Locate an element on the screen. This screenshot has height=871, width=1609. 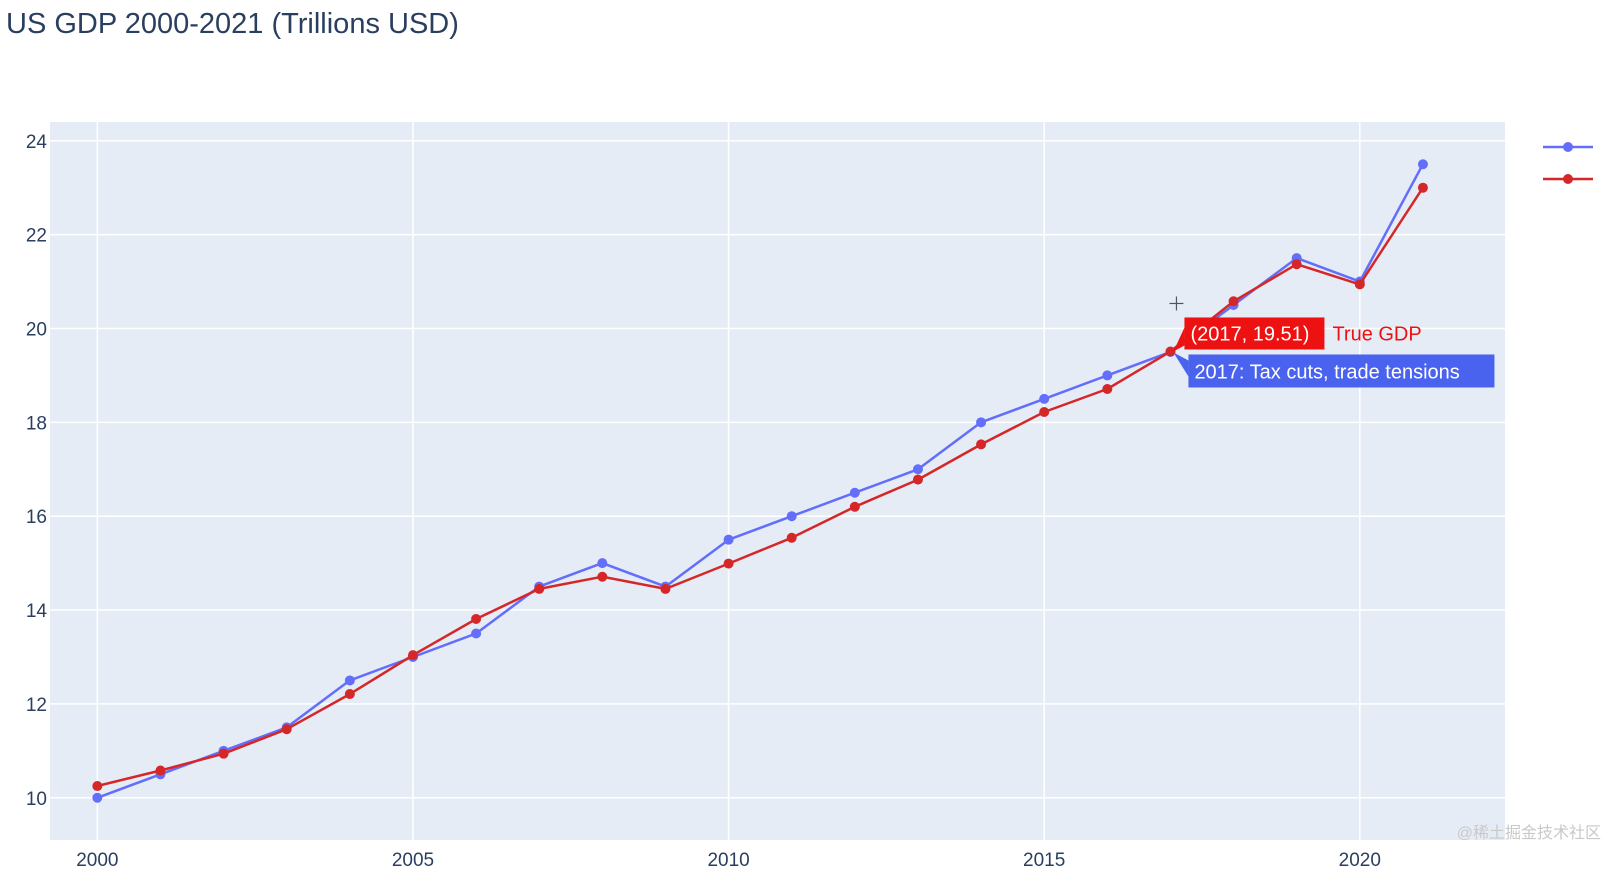
y-tick-label: 22 is located at coordinates (36, 236).